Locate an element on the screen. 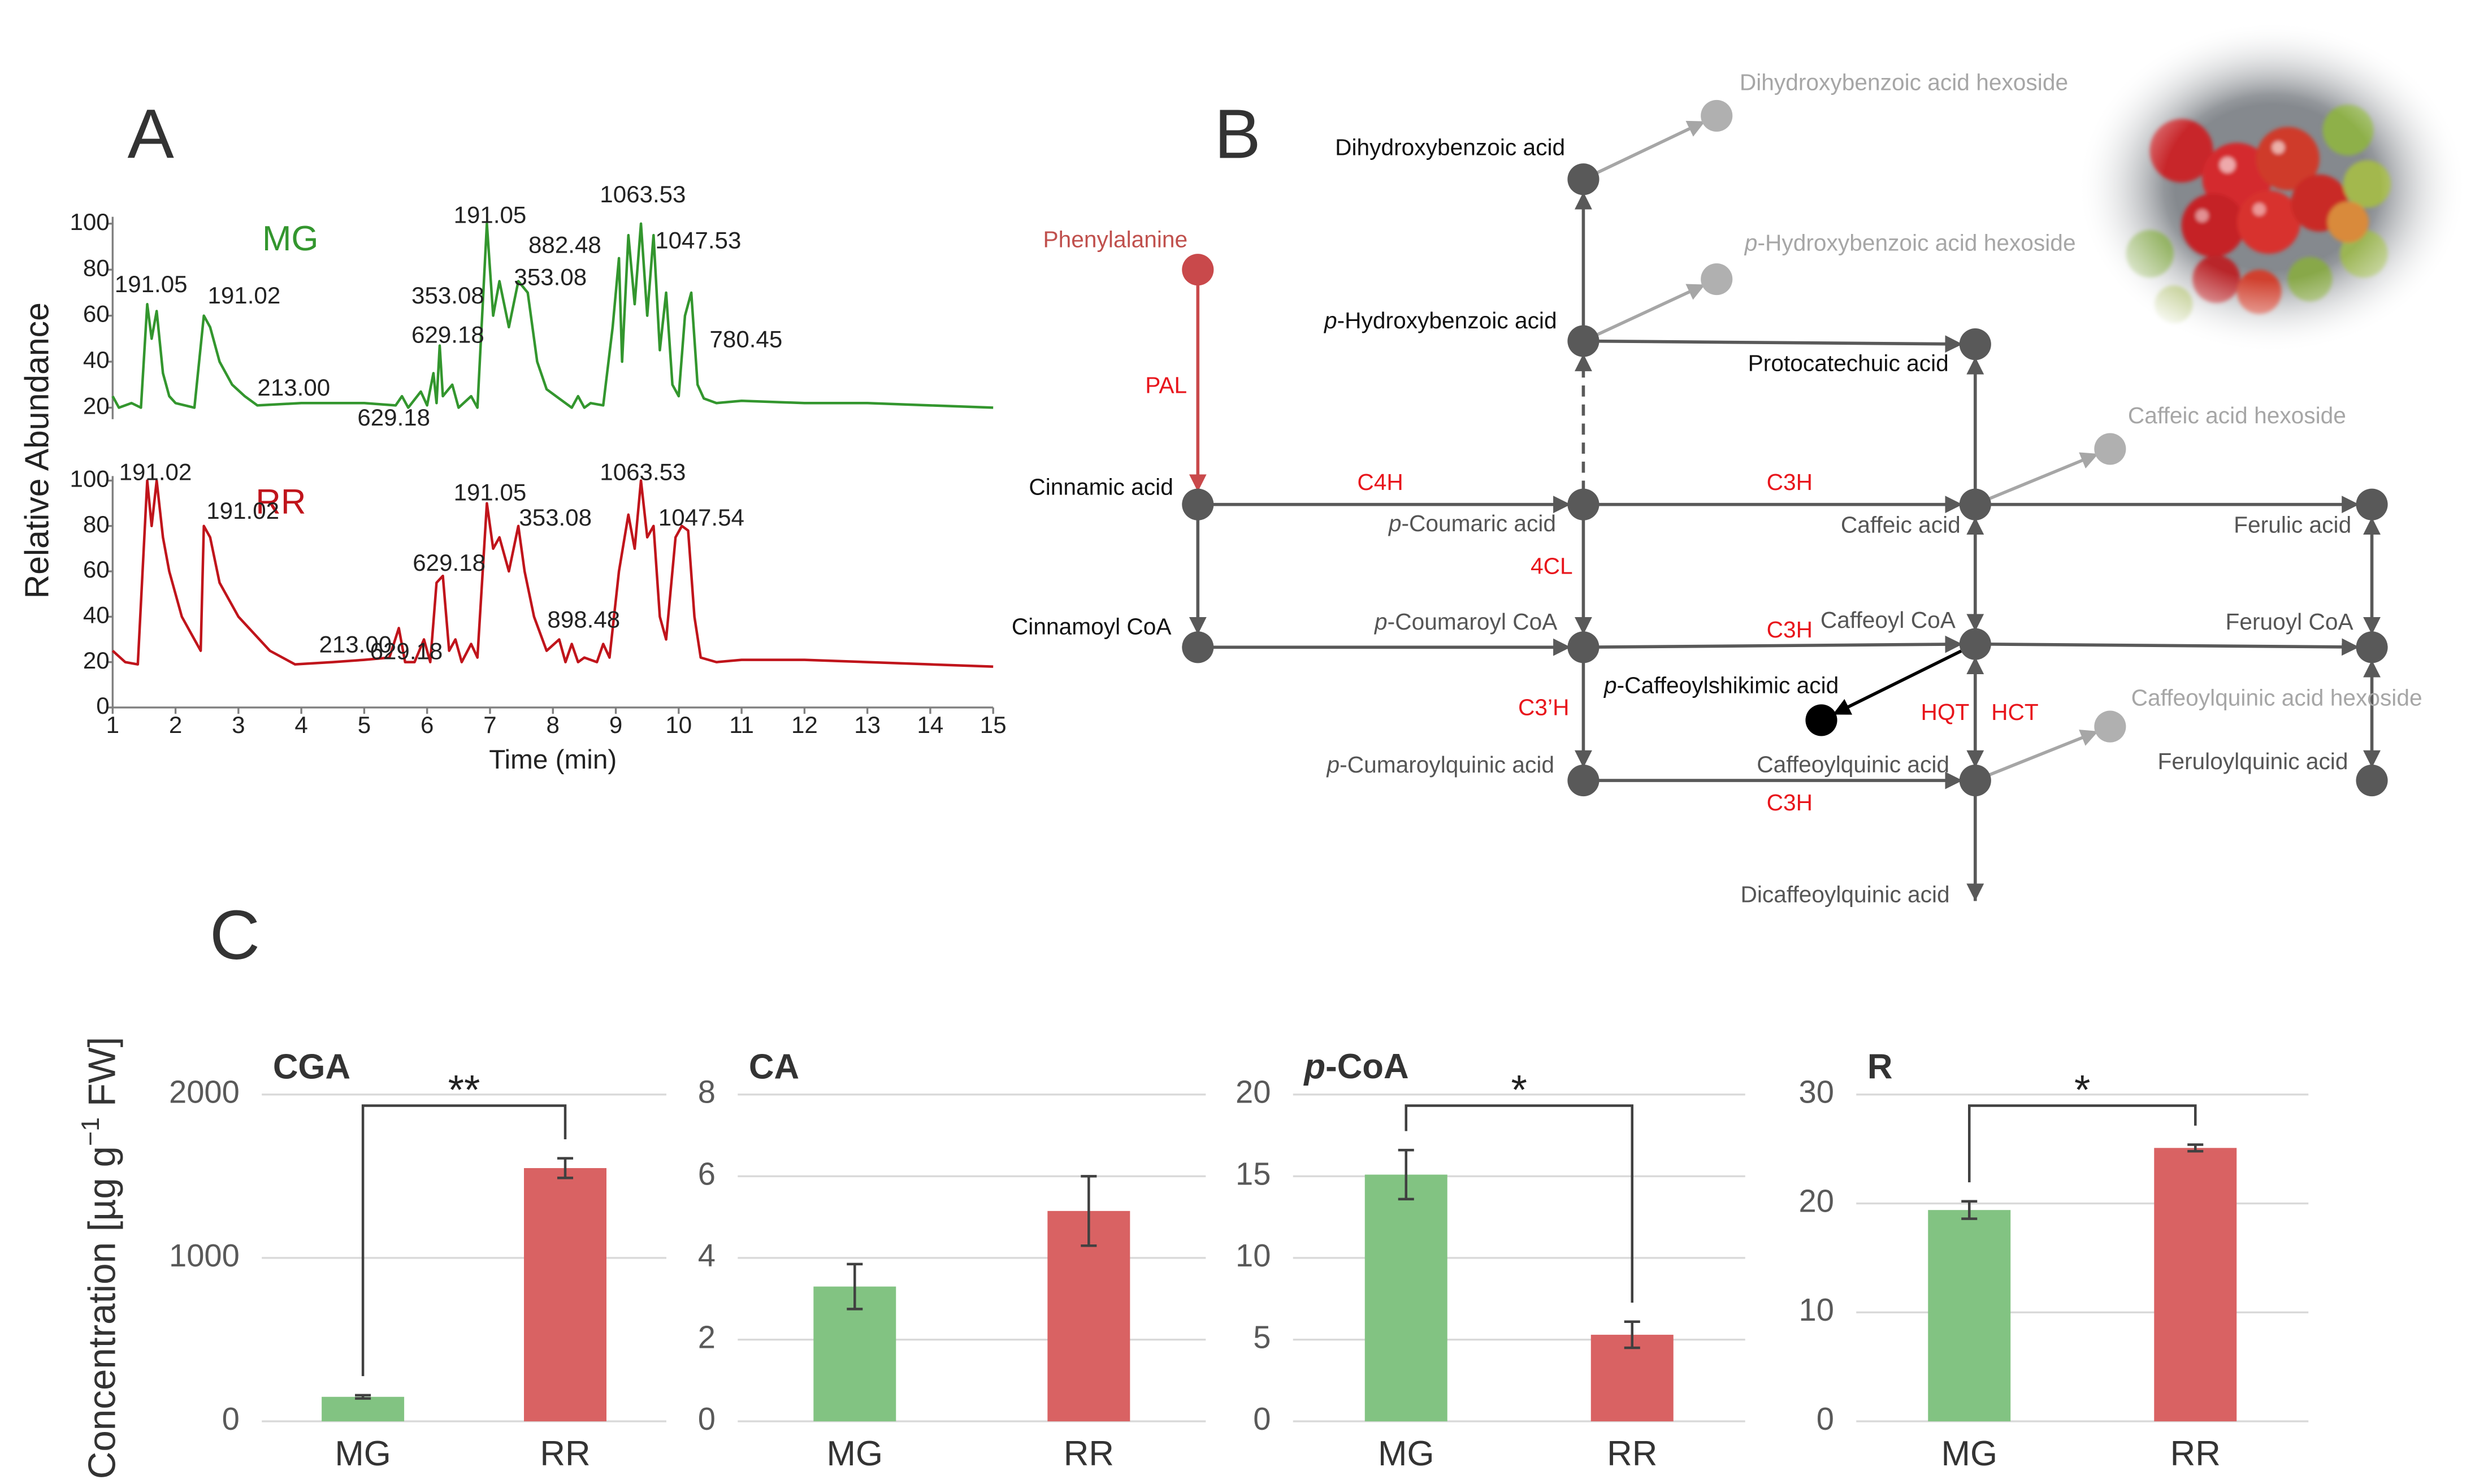 The width and height of the screenshot is (2475, 1484). node-label: p-Hydroxybenzoic acid is located at coordinates (1440, 320).